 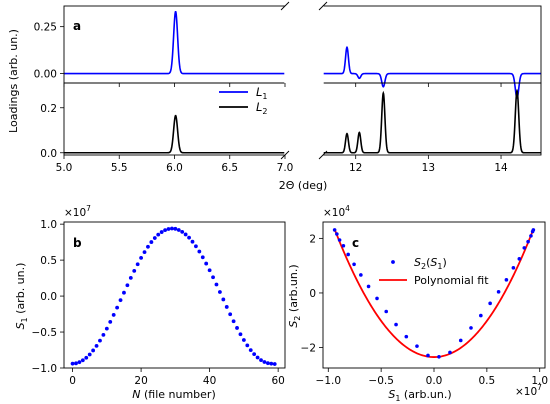 I want to click on y-tick-label: 1.0, so click(x=48, y=225).